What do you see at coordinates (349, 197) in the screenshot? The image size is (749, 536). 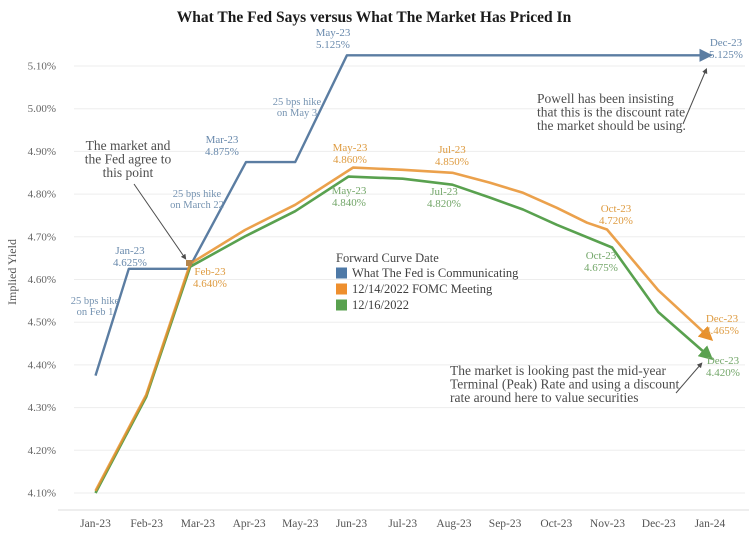 I see `data-label: May-23 4.840%` at bounding box center [349, 197].